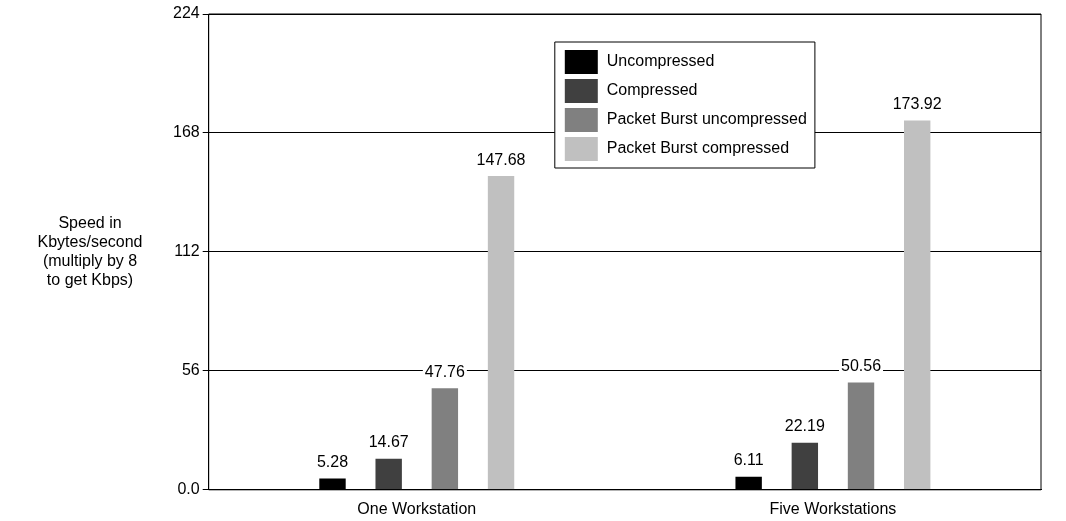 Image resolution: width=1066 pixels, height=521 pixels. Describe the element at coordinates (660, 61) in the screenshot. I see `legend-label: Uncompressed` at that location.